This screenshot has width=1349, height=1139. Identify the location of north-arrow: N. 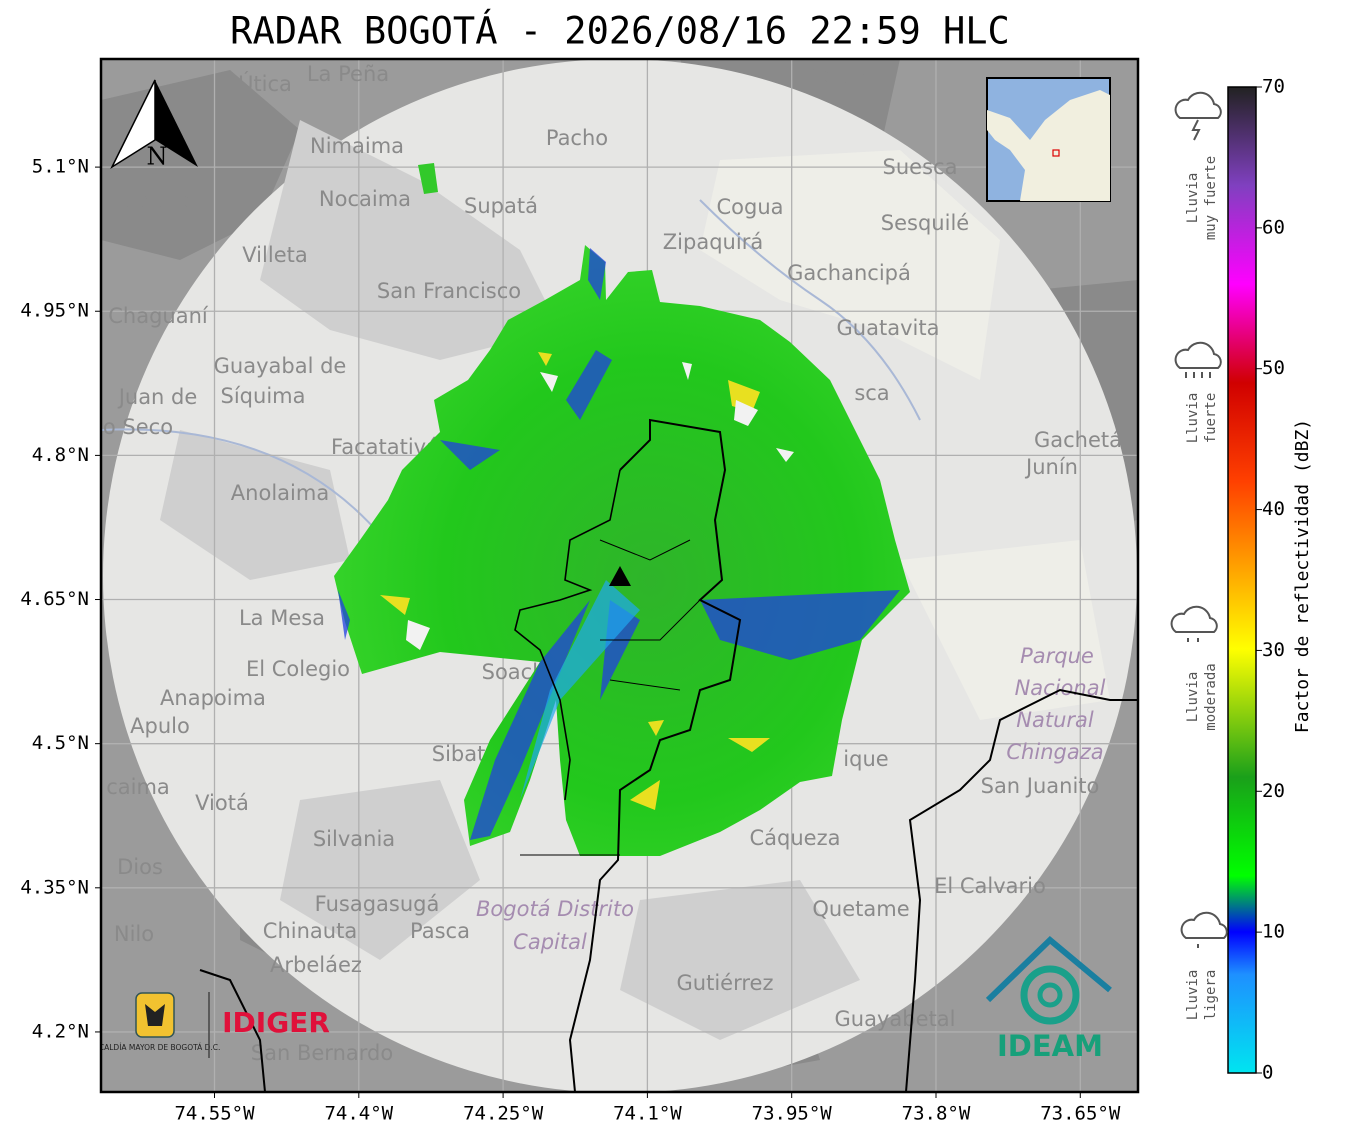
(154, 125).